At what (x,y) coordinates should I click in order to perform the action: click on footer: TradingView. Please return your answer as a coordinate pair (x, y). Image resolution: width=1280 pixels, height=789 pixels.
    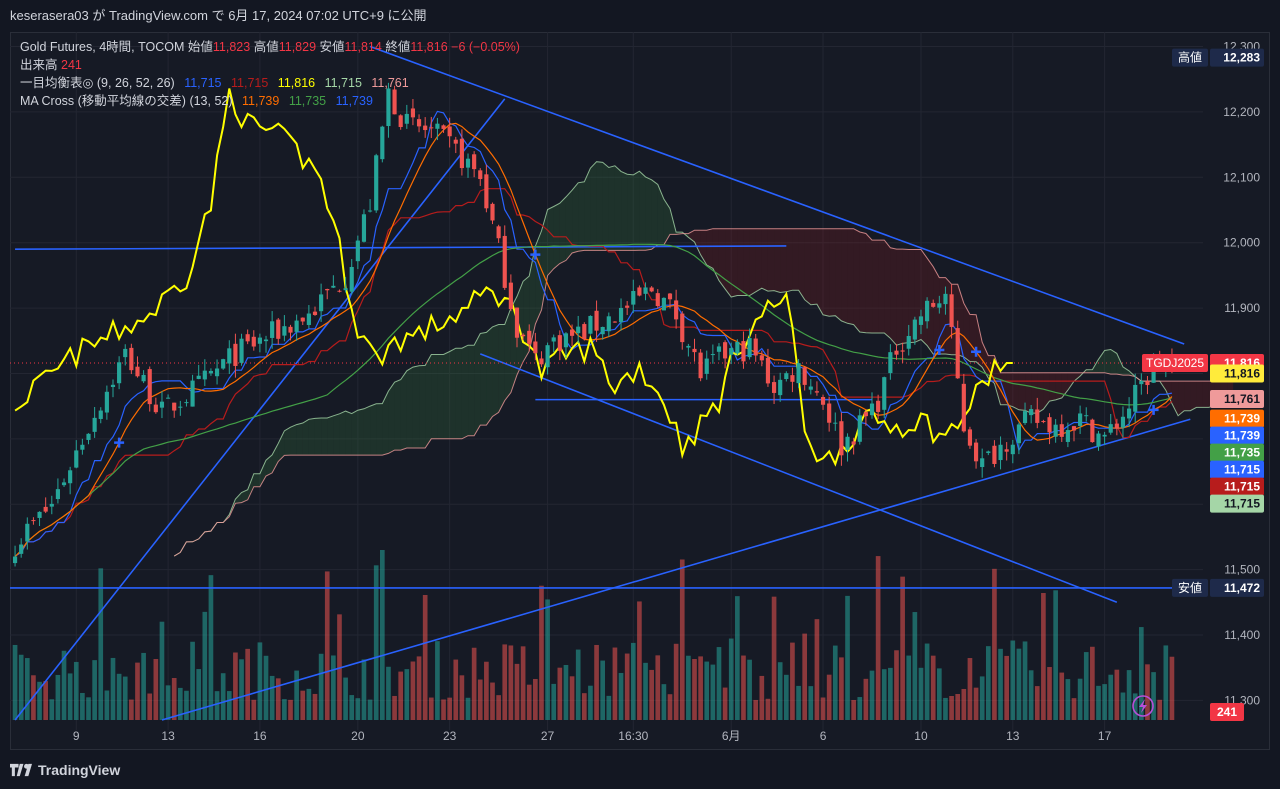
    Looking at the image, I should click on (640, 770).